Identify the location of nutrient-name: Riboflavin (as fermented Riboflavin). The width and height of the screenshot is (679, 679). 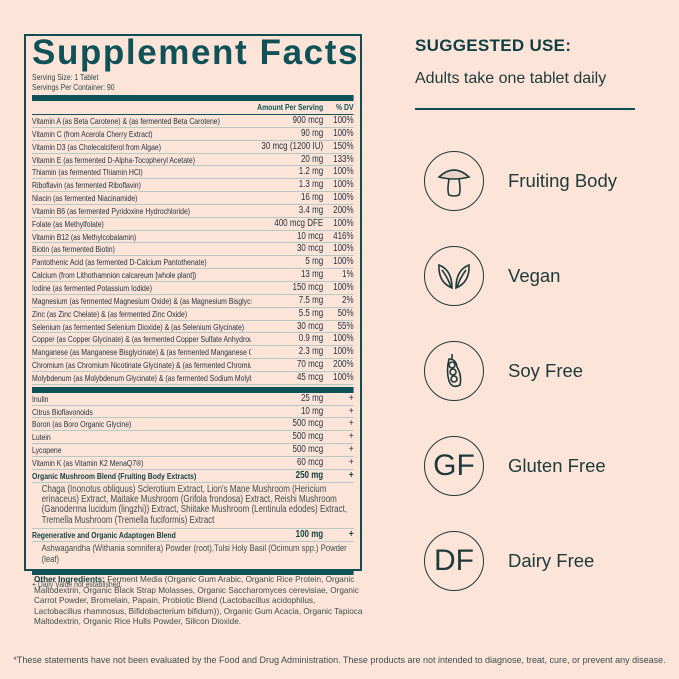
(86, 185).